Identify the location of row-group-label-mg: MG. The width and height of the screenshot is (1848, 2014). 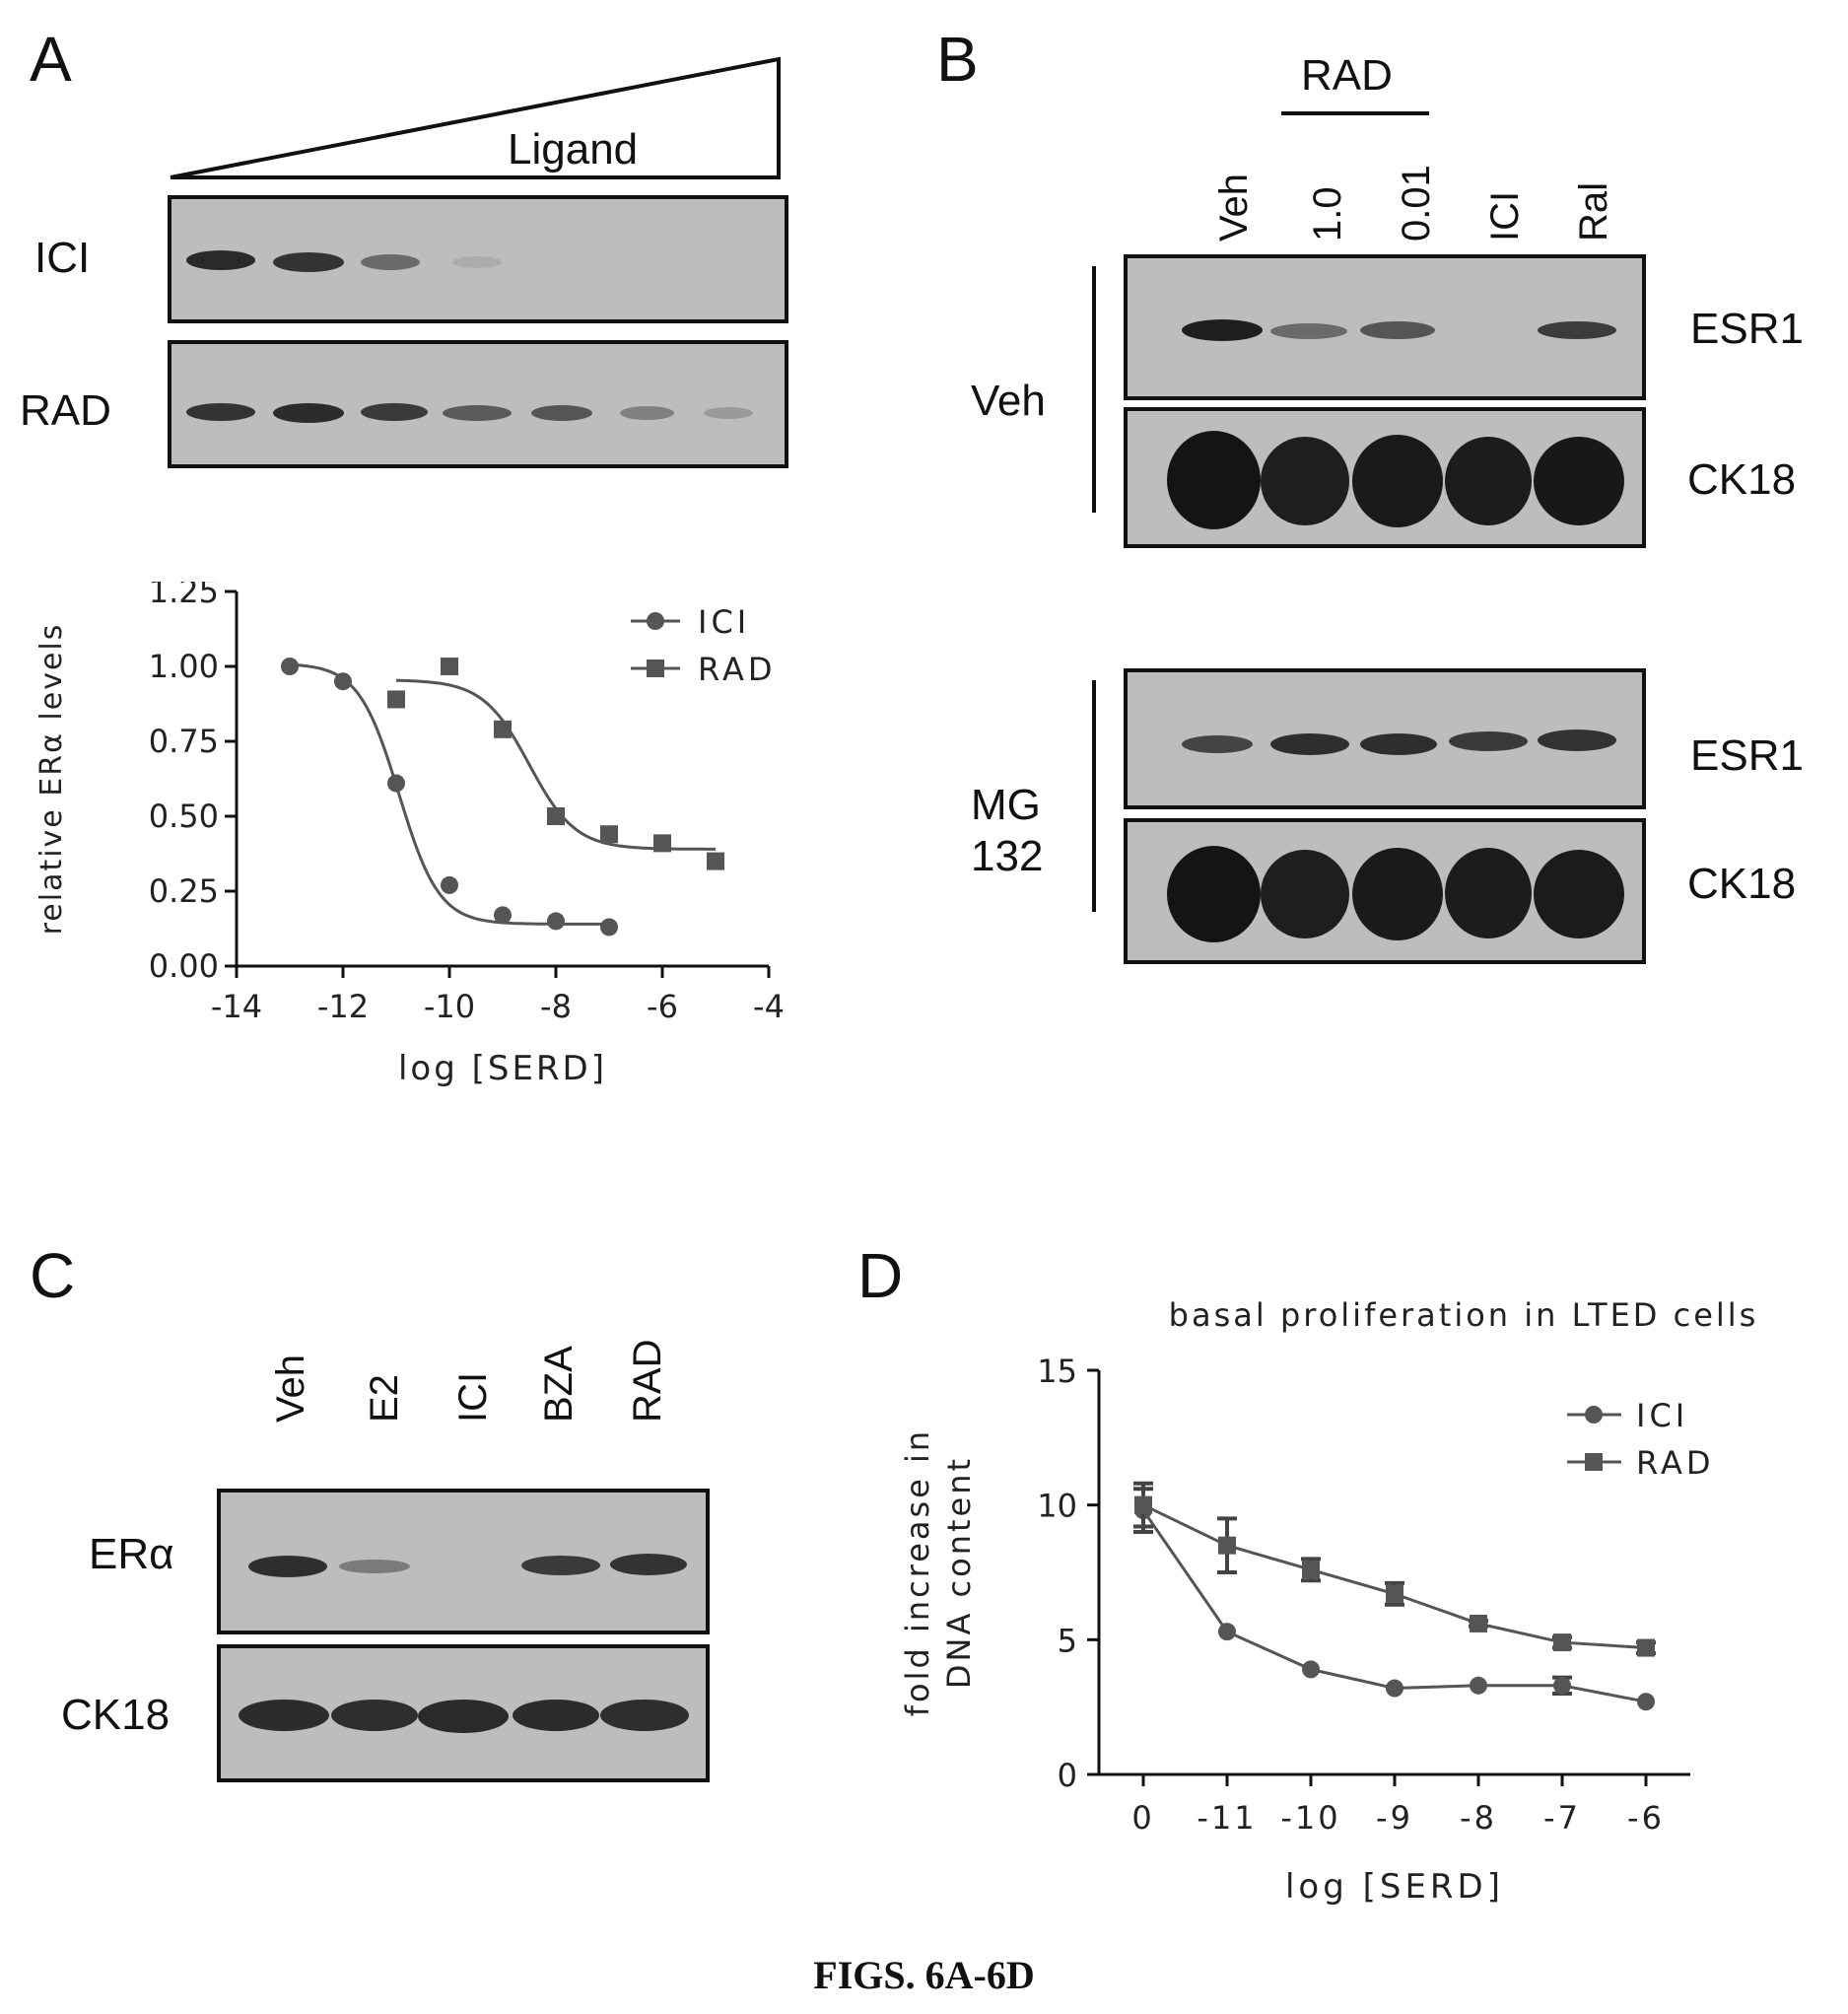
(1006, 805).